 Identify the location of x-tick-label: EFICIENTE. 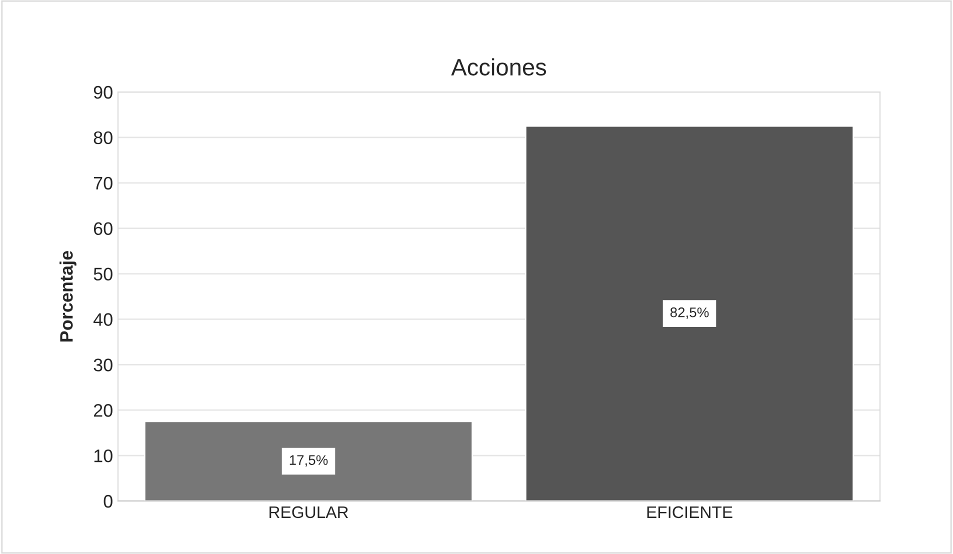
(689, 512).